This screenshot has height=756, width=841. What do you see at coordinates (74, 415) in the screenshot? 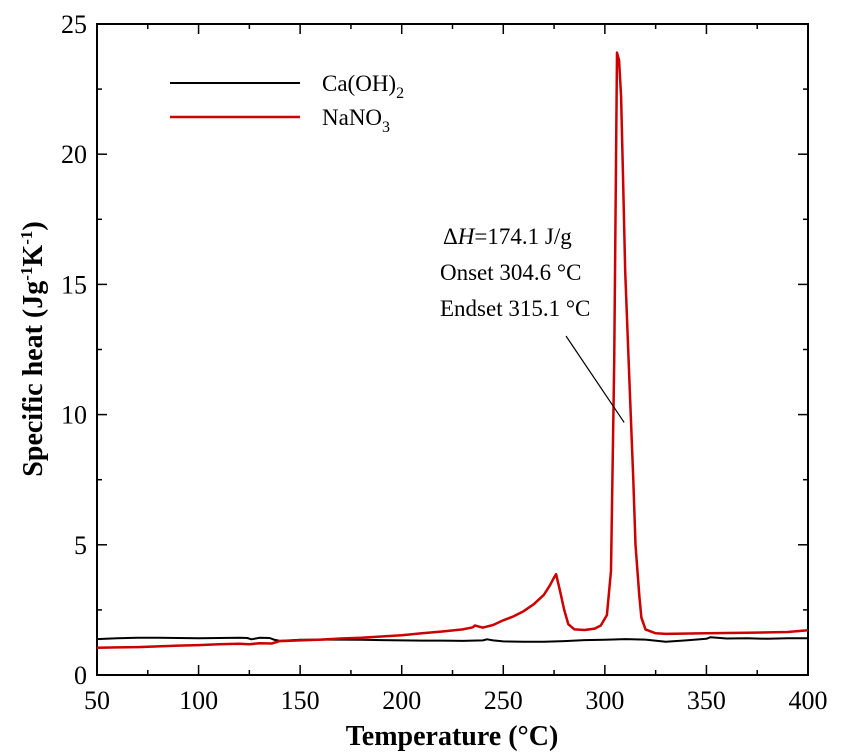
I see `y-tick-label: 10` at bounding box center [74, 415].